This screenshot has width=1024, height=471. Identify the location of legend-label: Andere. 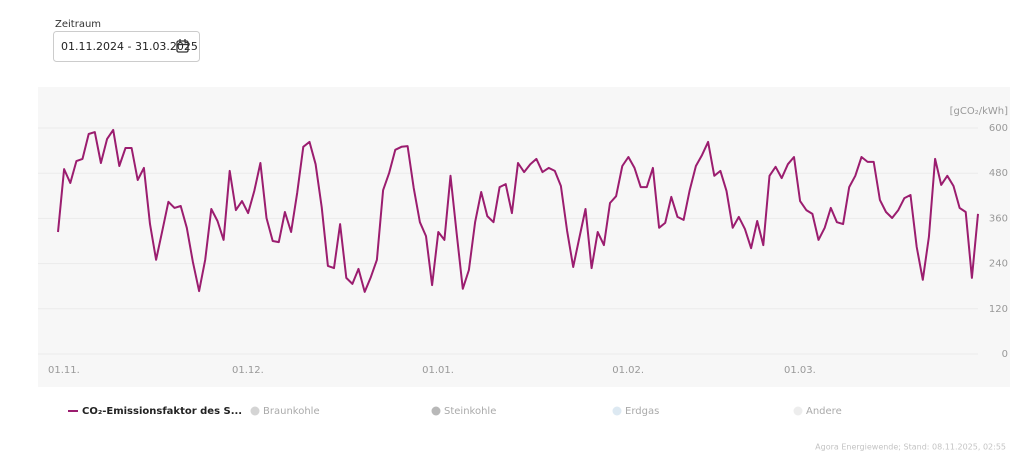
(824, 411).